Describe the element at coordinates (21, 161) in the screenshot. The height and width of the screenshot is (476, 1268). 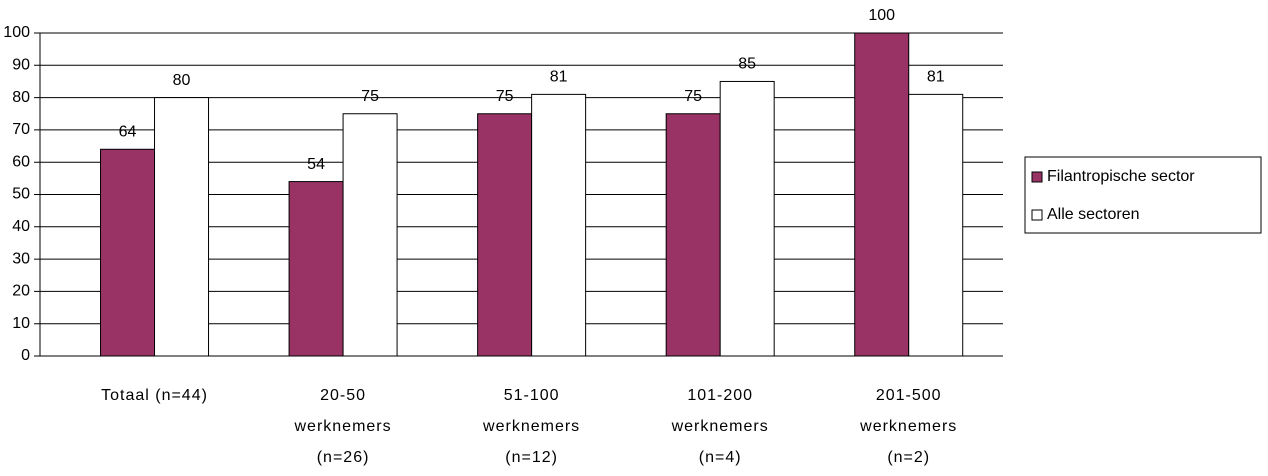
I see `y-tick-label: 60` at that location.